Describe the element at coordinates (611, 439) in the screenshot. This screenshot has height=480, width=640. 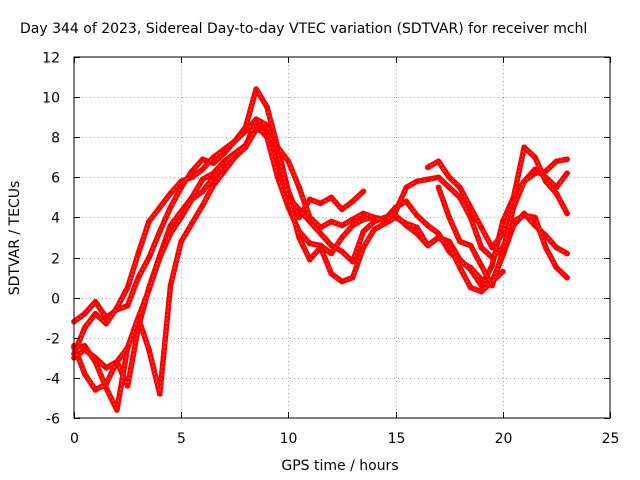
I see `x-tick-label: 25` at that location.